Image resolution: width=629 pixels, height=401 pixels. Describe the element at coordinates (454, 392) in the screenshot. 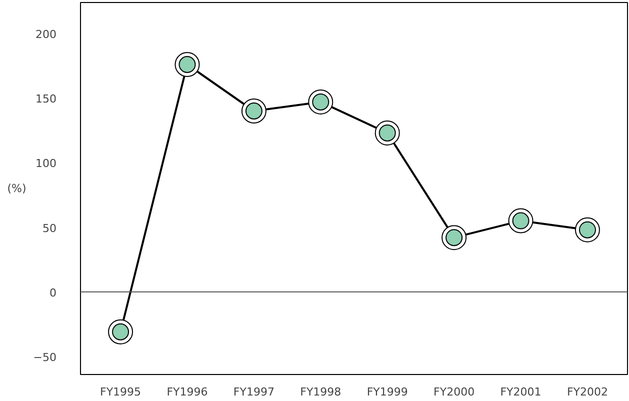

I see `x-tick-label: FY2000` at that location.